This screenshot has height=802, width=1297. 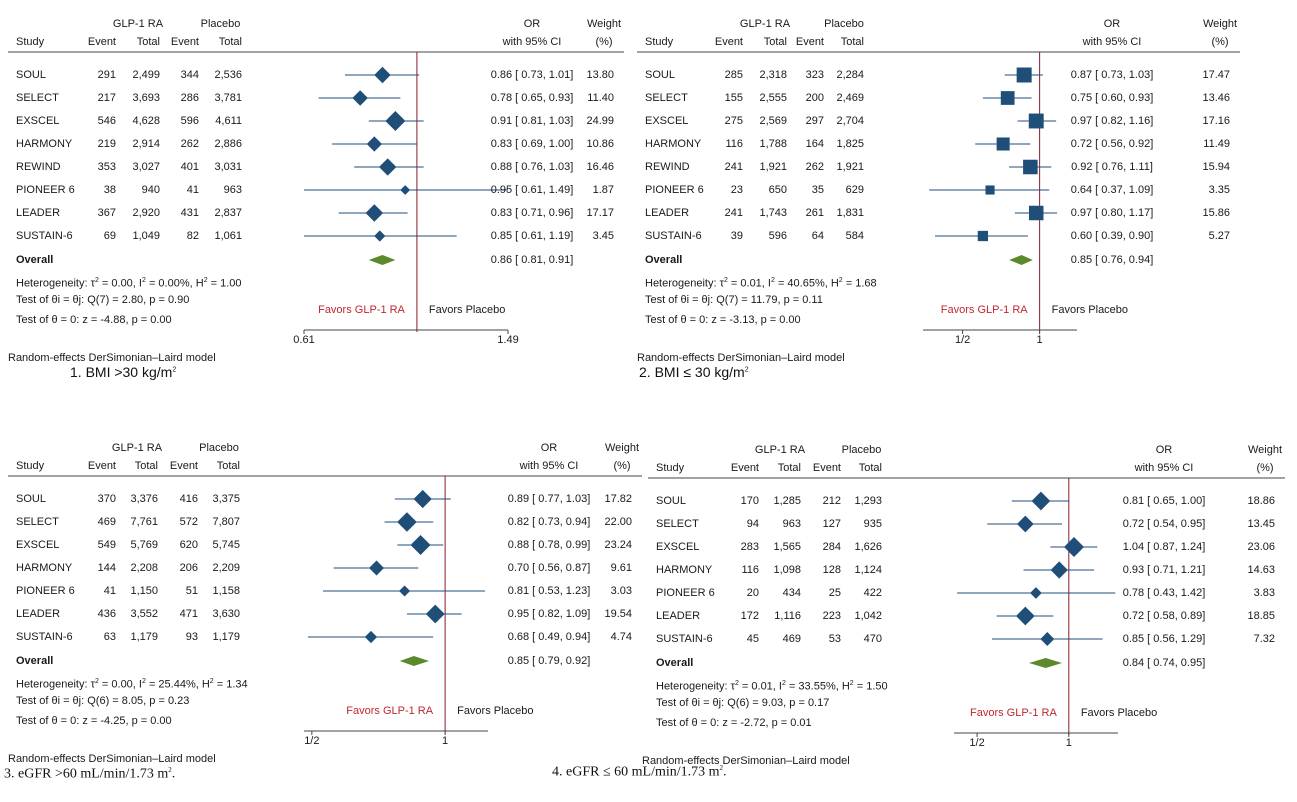 I want to click on panel-caption: 2. BMI ≤ 30 kg/m2, so click(x=694, y=372).